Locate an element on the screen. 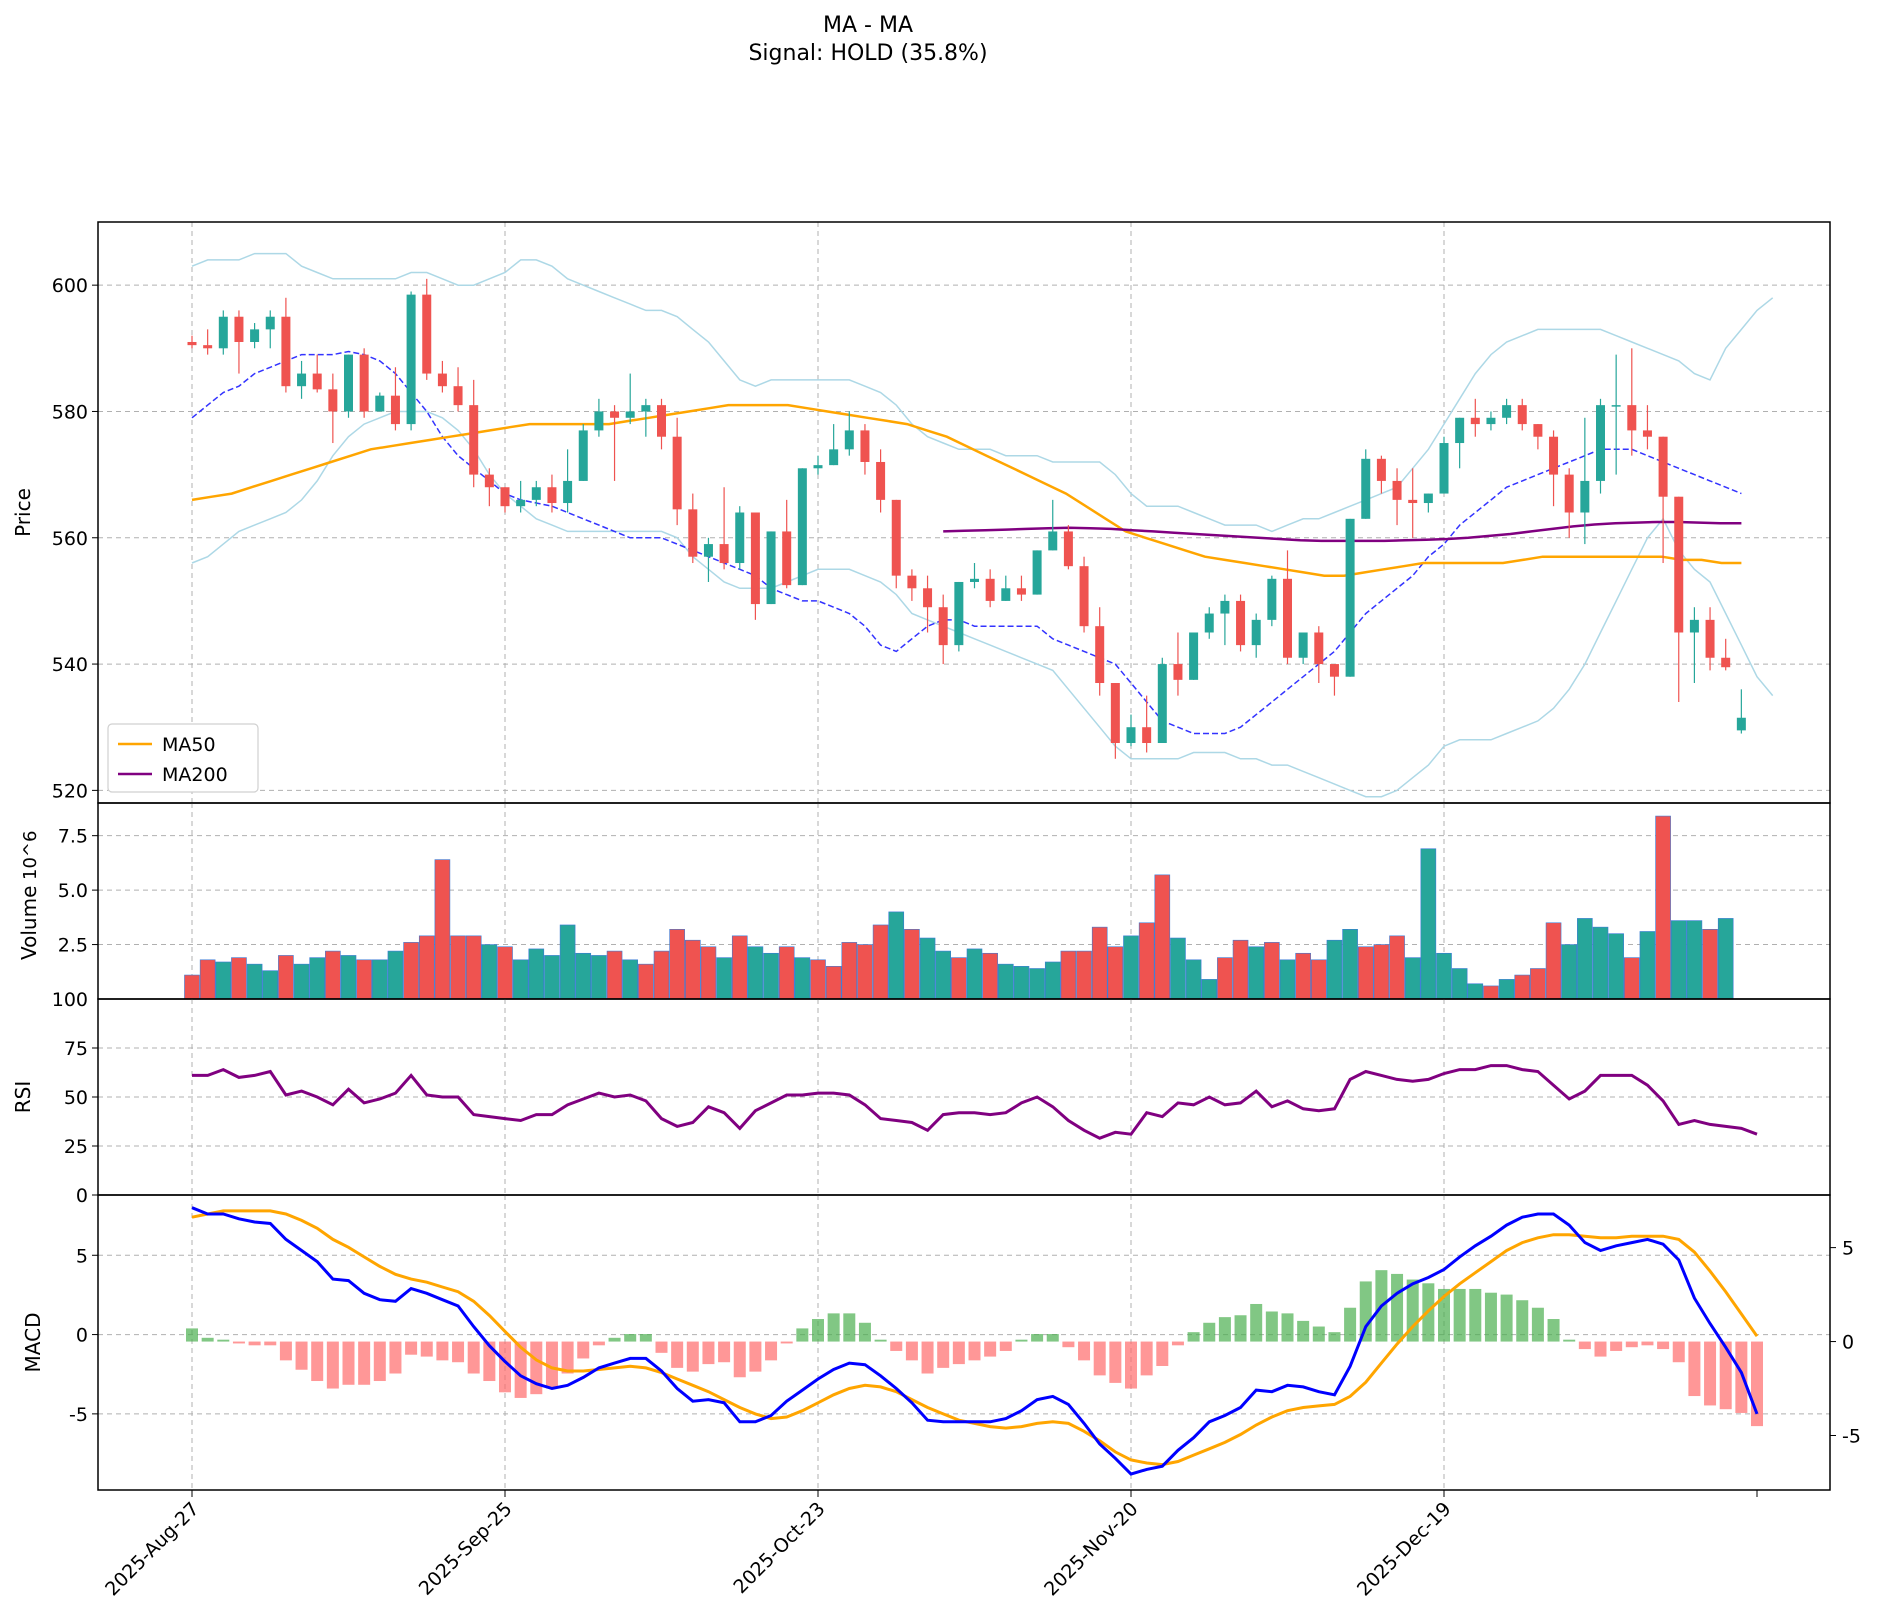 The image size is (1886, 1620). volume-panel: 2.5 5.0 7.5 100 Volume 10^6 is located at coordinates (924, 906).